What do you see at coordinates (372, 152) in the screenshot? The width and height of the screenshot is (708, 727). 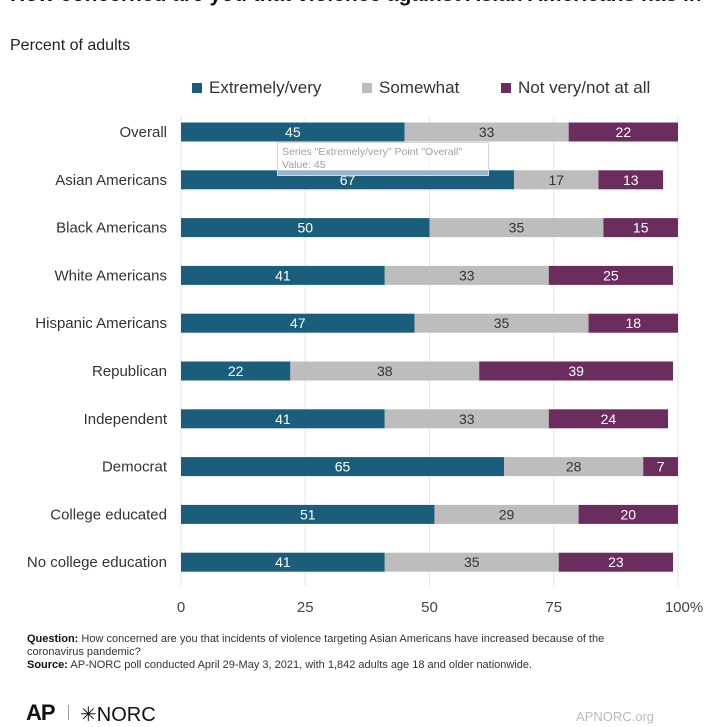 I see `tooltip-line-1: Series "Extremely/very" Point "Overall"` at bounding box center [372, 152].